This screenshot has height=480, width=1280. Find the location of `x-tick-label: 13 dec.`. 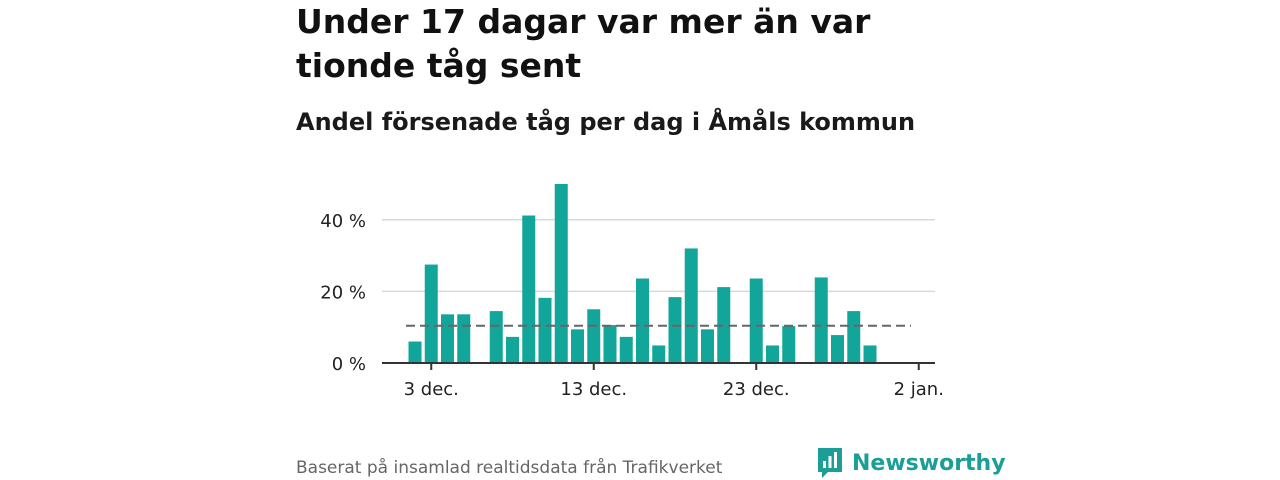

x-tick-label: 13 dec. is located at coordinates (593, 389).